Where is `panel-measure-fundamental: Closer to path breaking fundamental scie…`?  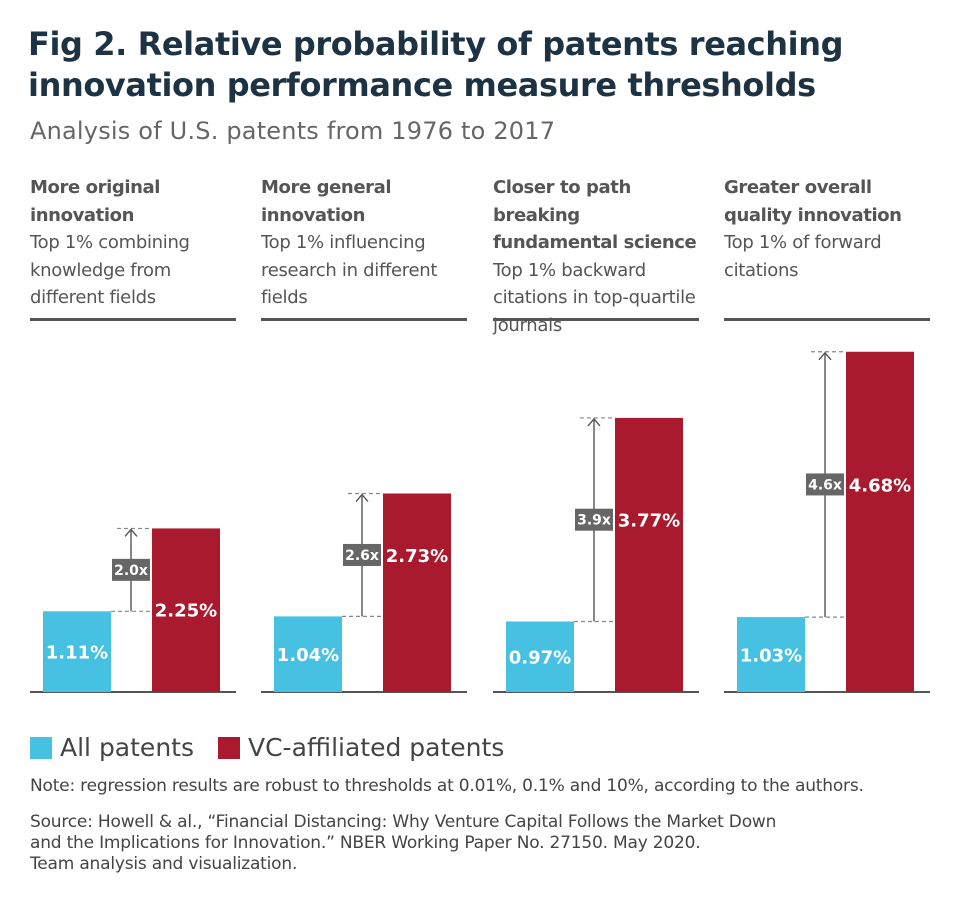 panel-measure-fundamental: Closer to path breaking fundamental scie… is located at coordinates (595, 215).